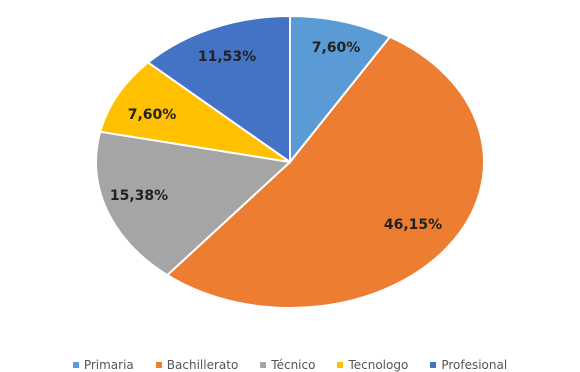  What do you see at coordinates (336, 48) in the screenshot?
I see `slice-label-primaria: 7,60%` at bounding box center [336, 48].